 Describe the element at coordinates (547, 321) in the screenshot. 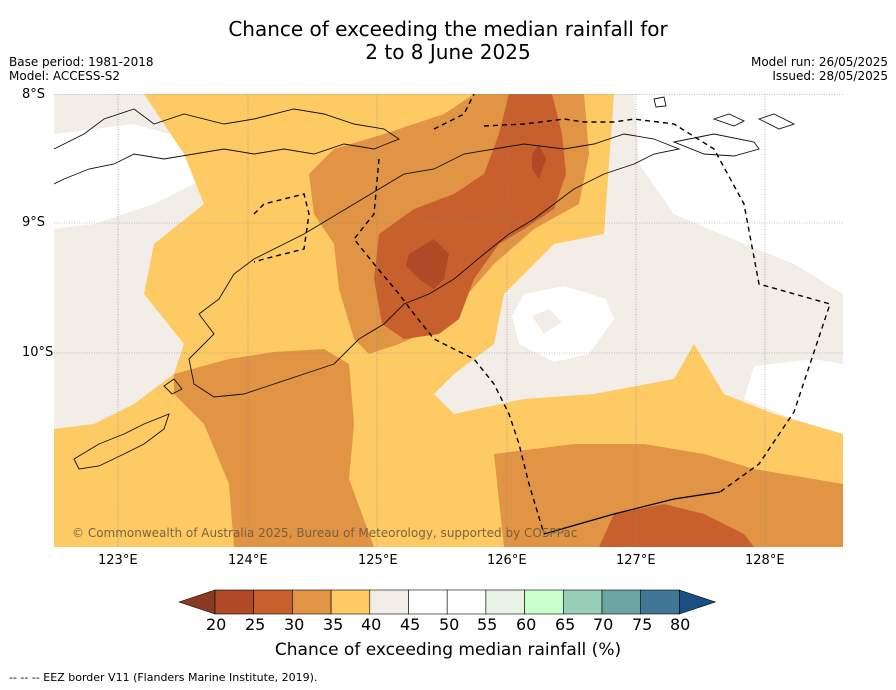

I see `region-45-55-small` at that location.